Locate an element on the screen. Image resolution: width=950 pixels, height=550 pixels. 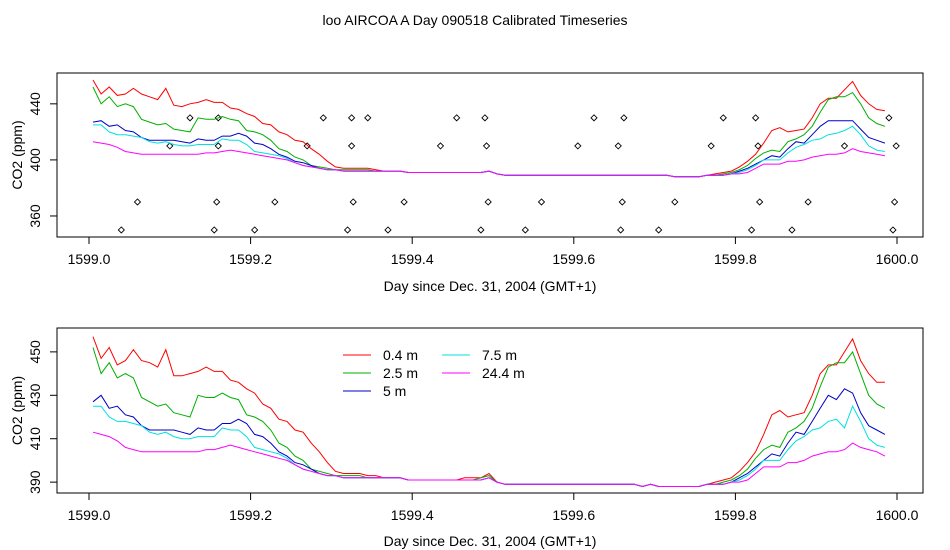
y-tick-label: 390 is located at coordinates (35, 482).